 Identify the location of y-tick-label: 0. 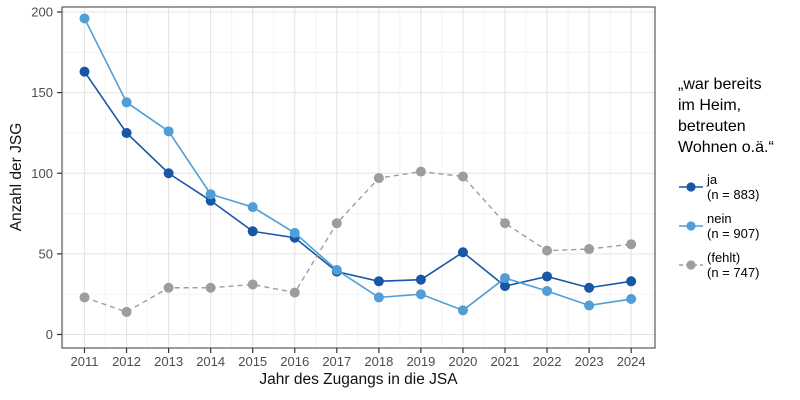
(49, 334).